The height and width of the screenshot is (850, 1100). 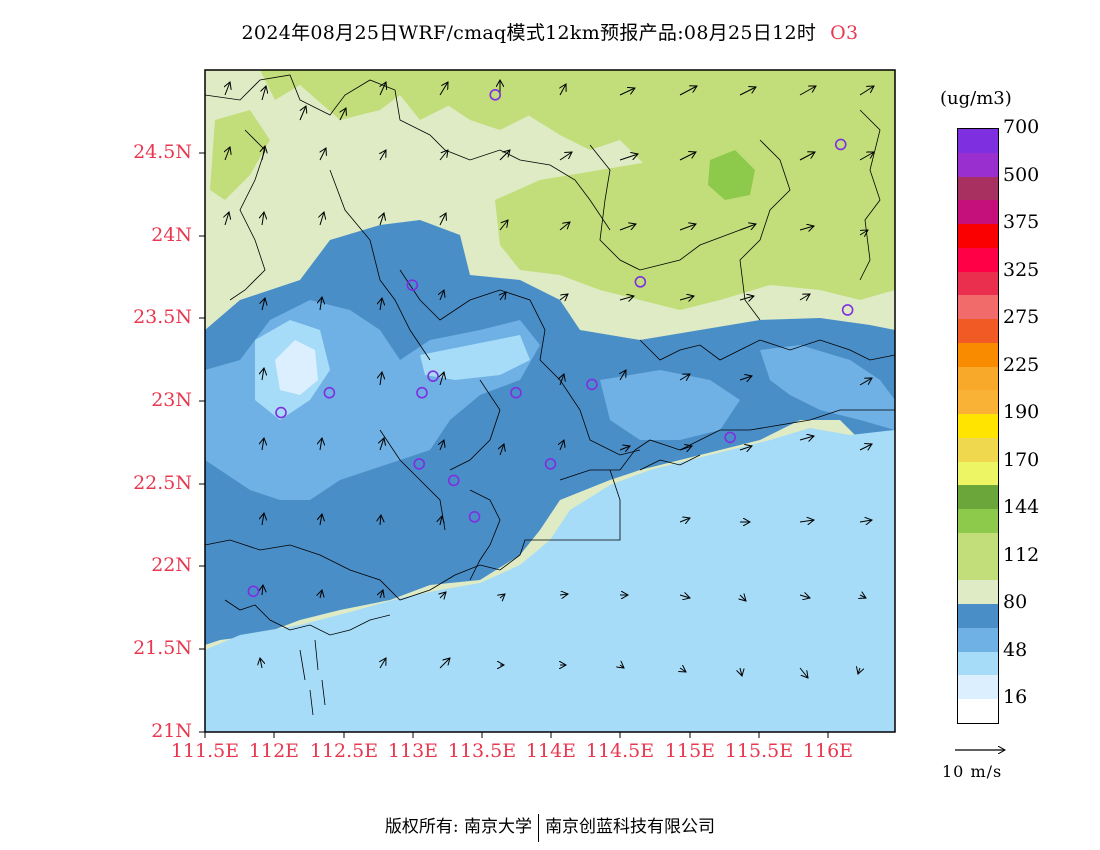 What do you see at coordinates (759, 751) in the screenshot?
I see `x-tick-label: 115.5E` at bounding box center [759, 751].